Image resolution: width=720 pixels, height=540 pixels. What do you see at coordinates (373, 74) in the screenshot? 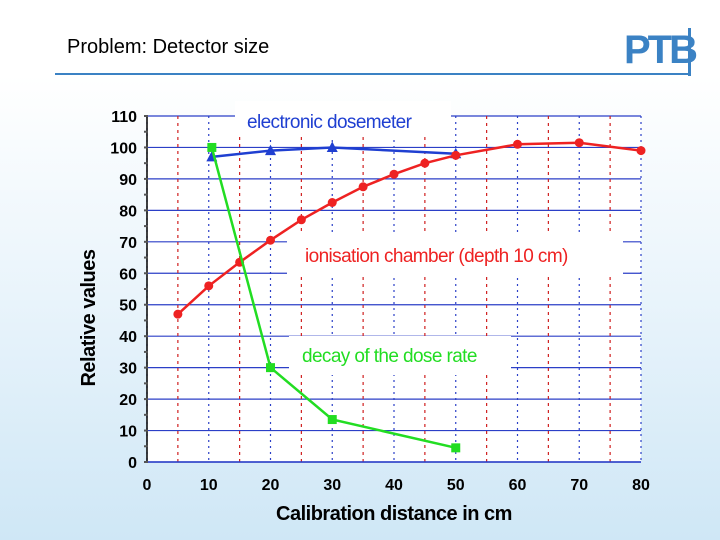
I see `title-divider` at bounding box center [373, 74].